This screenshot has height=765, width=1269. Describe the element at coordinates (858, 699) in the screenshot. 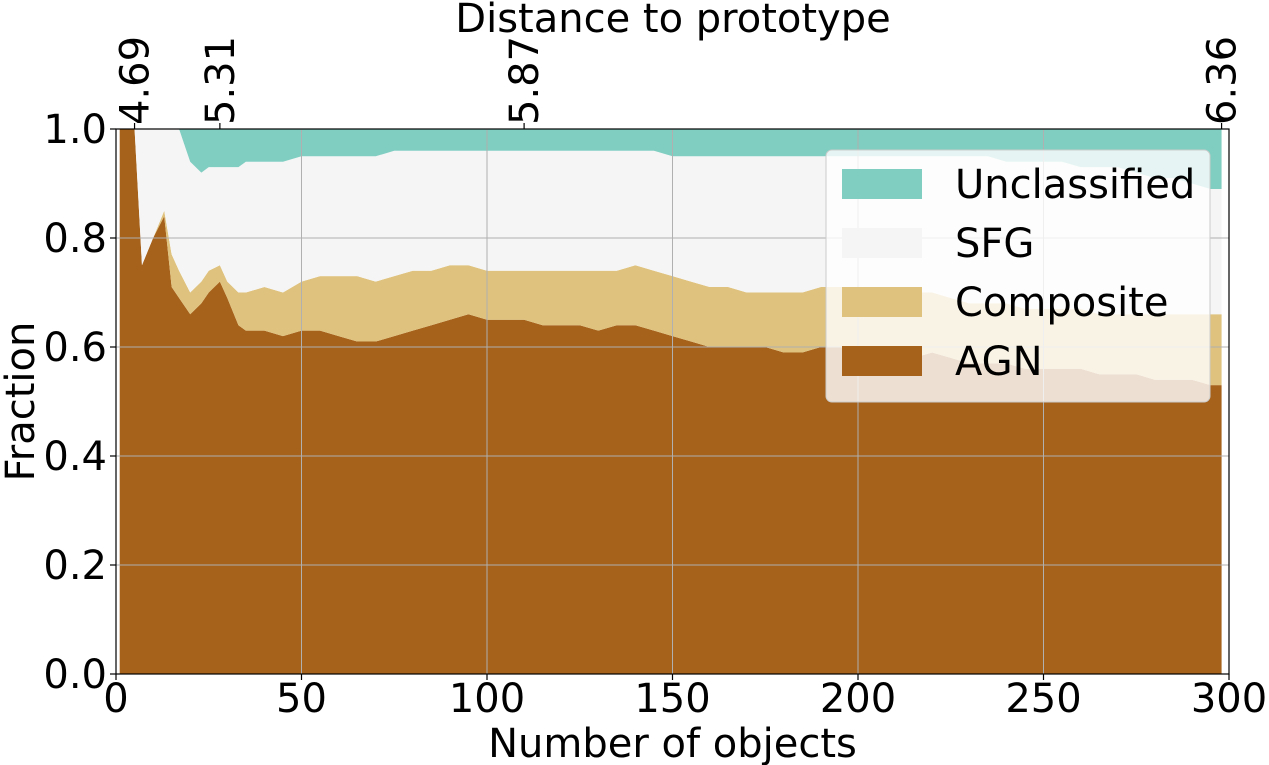

I see `x-tick-label: 200` at that location.